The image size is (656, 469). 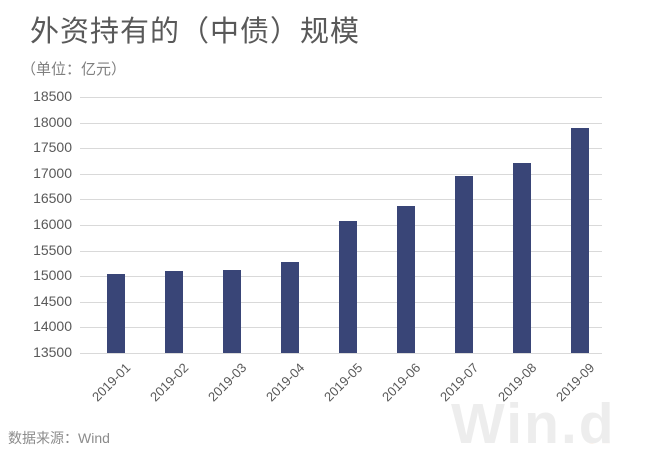 I want to click on chart-unit-label: （单位：亿元）, so click(x=74, y=69).